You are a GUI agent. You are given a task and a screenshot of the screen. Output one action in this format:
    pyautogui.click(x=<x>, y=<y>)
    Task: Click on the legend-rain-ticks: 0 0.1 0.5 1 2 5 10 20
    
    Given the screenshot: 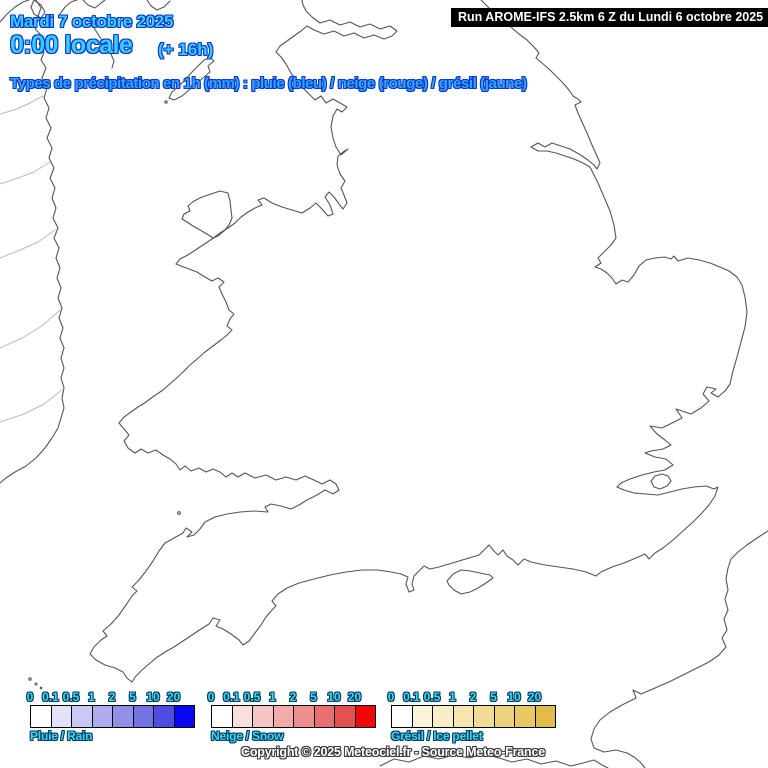 What is the action you would take?
    pyautogui.click(x=111, y=697)
    